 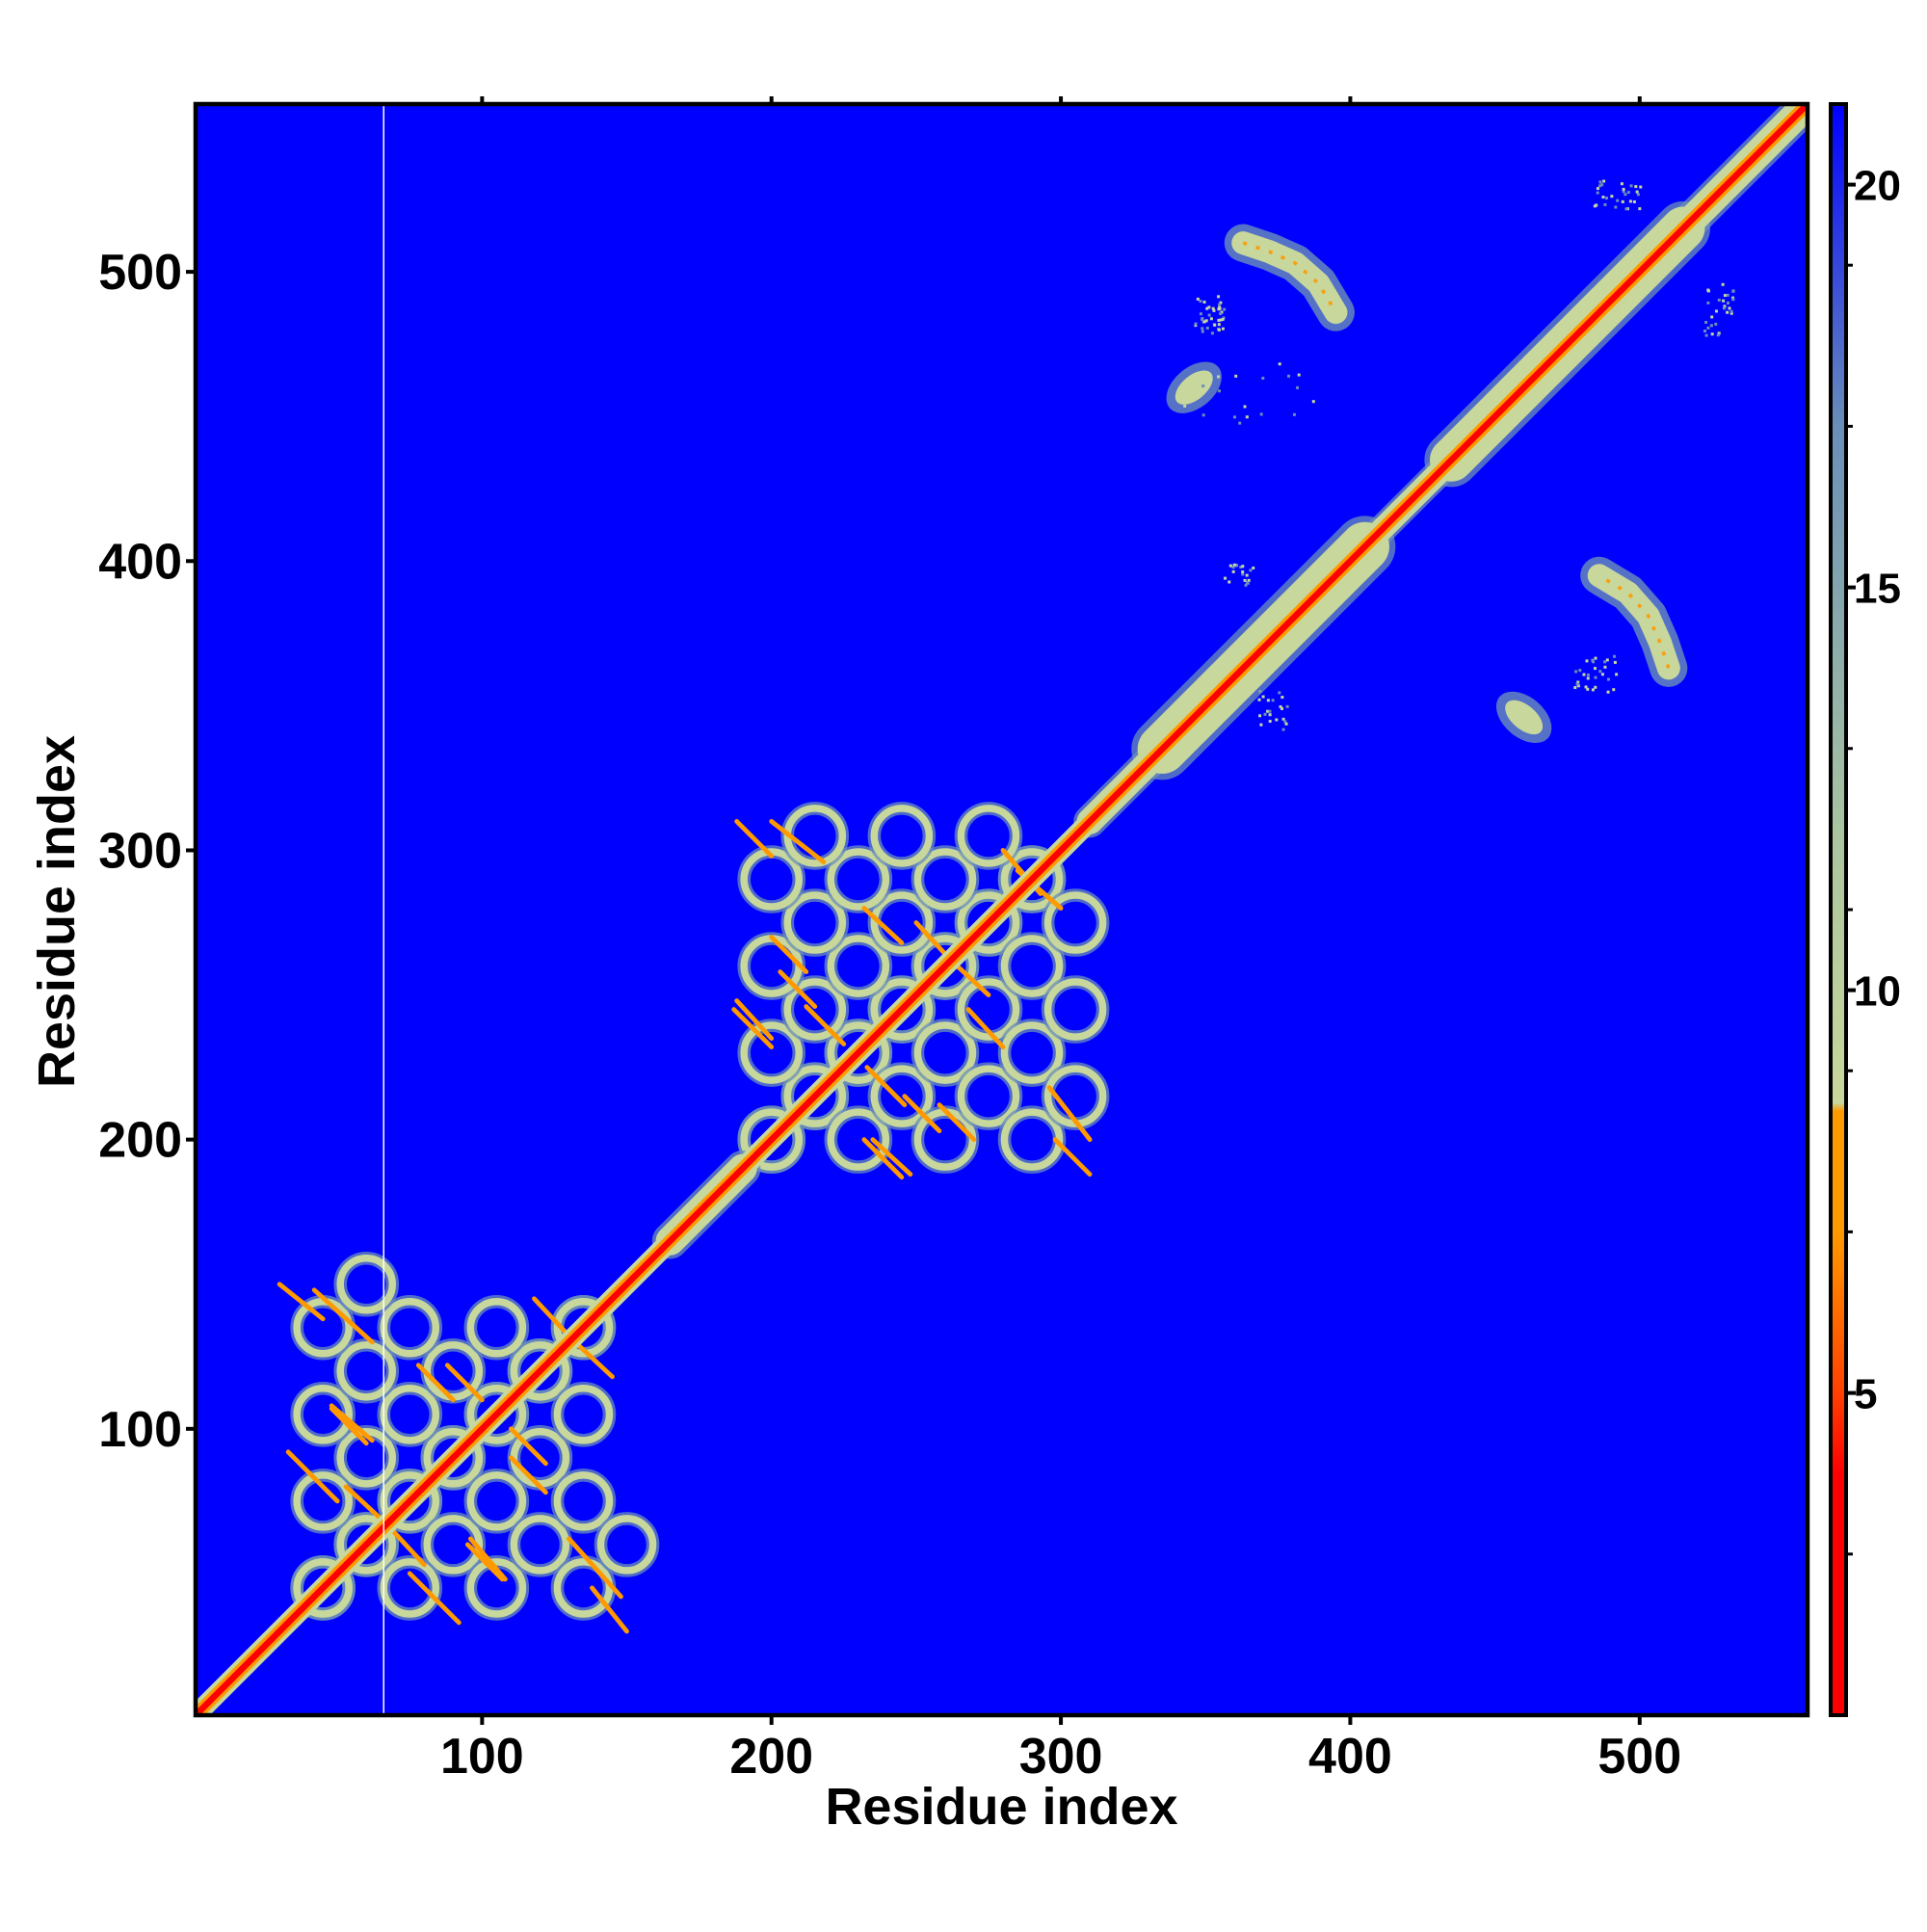 What do you see at coordinates (1249, 393) in the screenshot?
I see `speckle-b` at bounding box center [1249, 393].